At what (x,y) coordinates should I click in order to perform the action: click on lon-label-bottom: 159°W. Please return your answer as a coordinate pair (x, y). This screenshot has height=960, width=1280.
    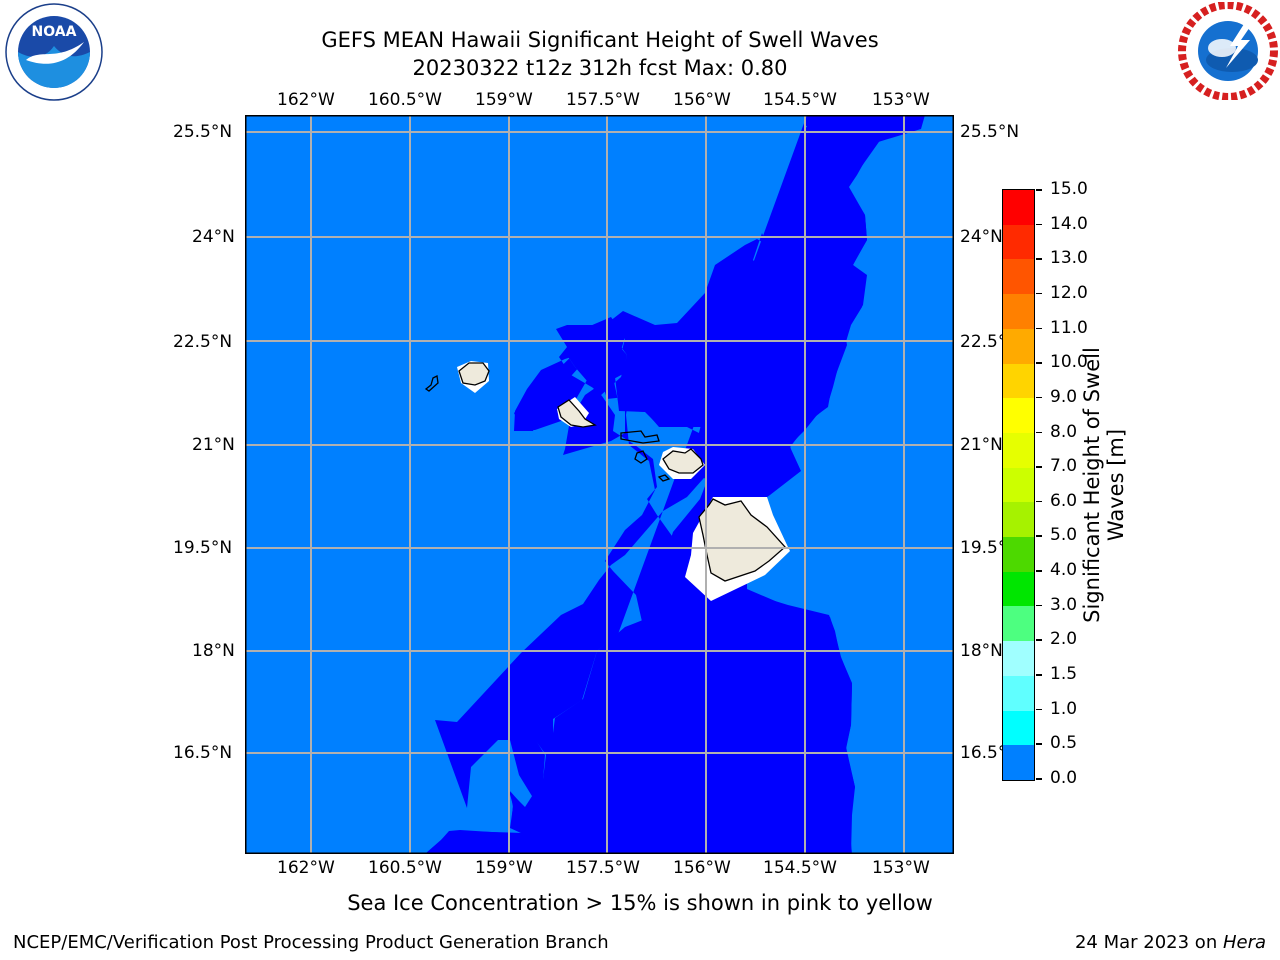
    Looking at the image, I should click on (504, 868).